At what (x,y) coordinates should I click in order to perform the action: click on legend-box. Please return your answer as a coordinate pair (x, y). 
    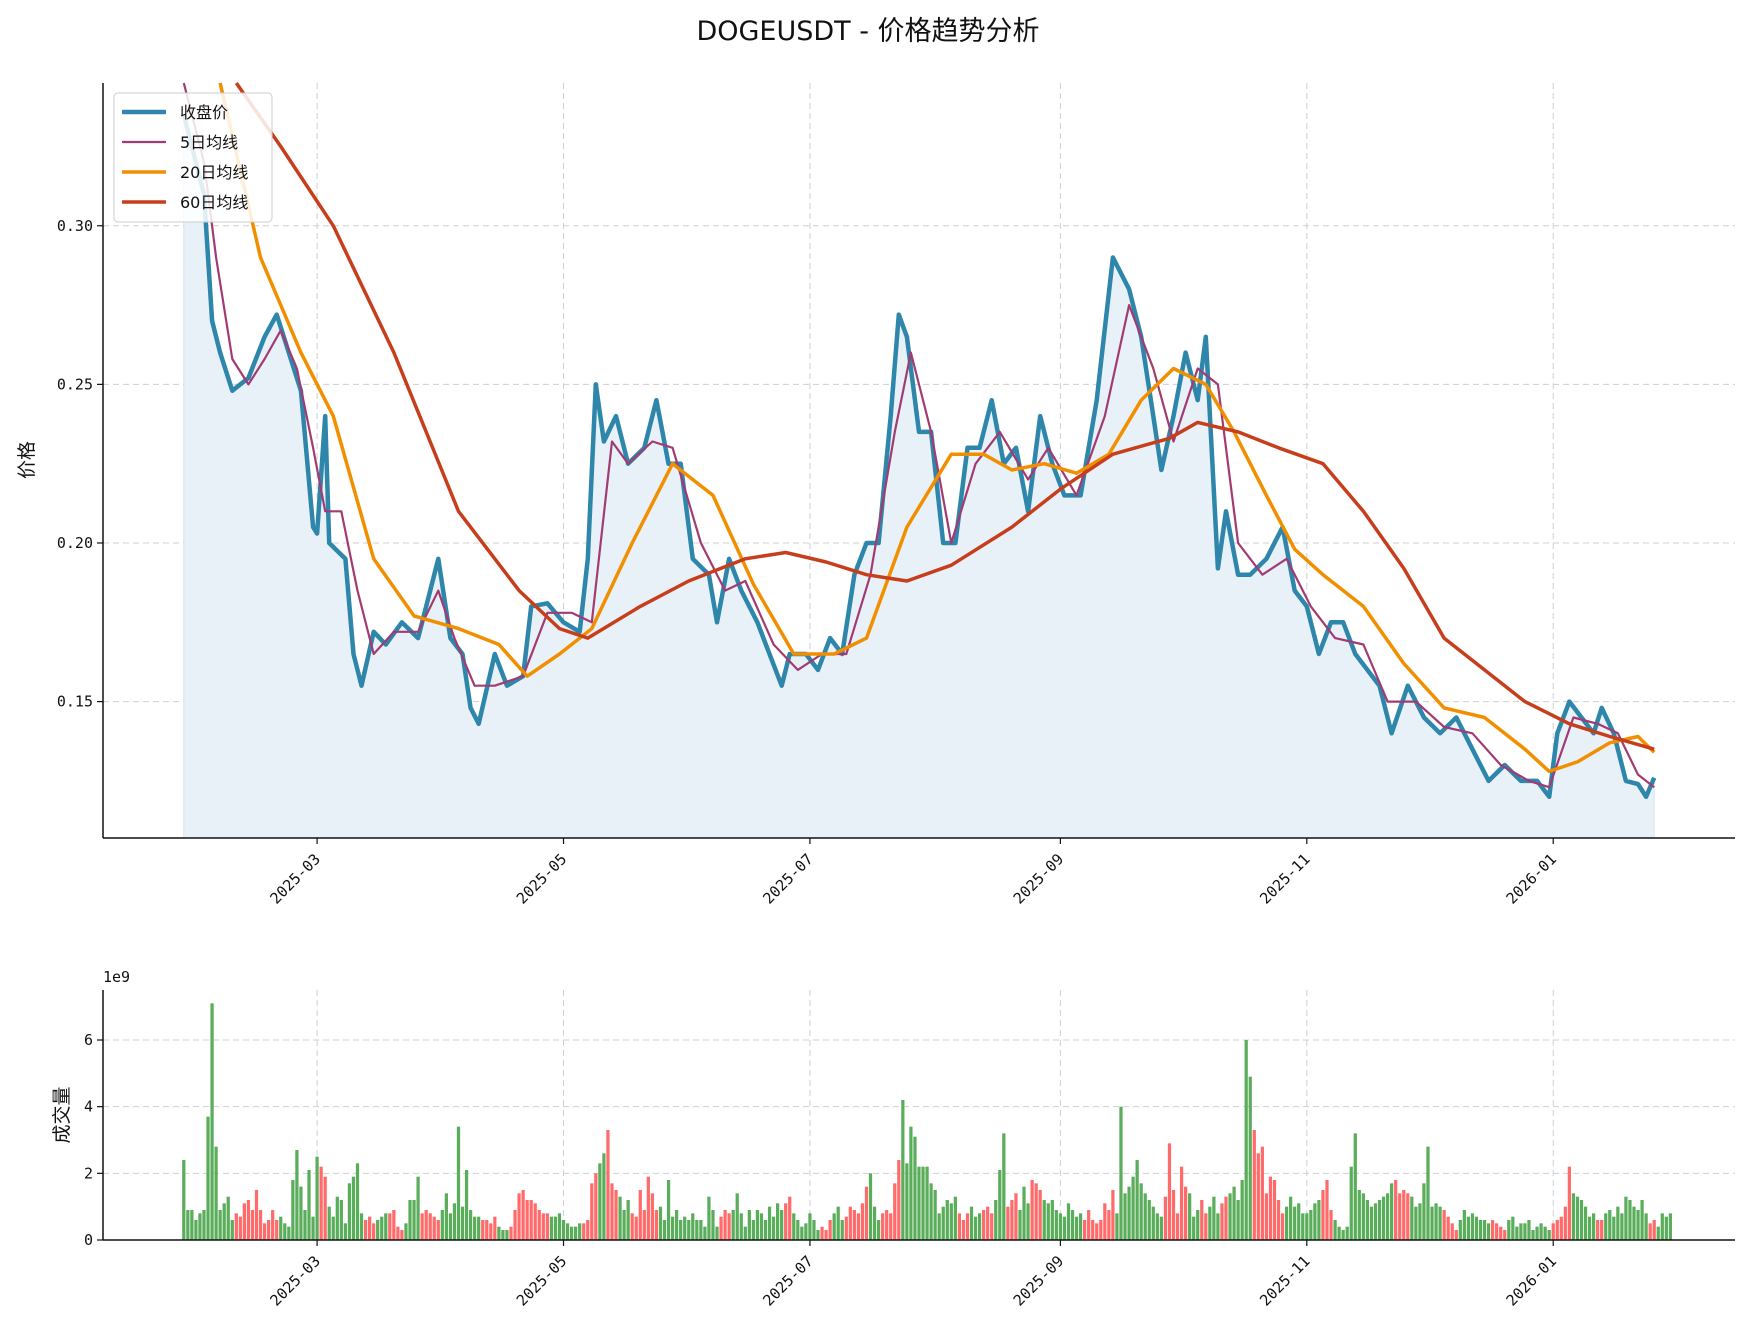
    Looking at the image, I should click on (193, 157).